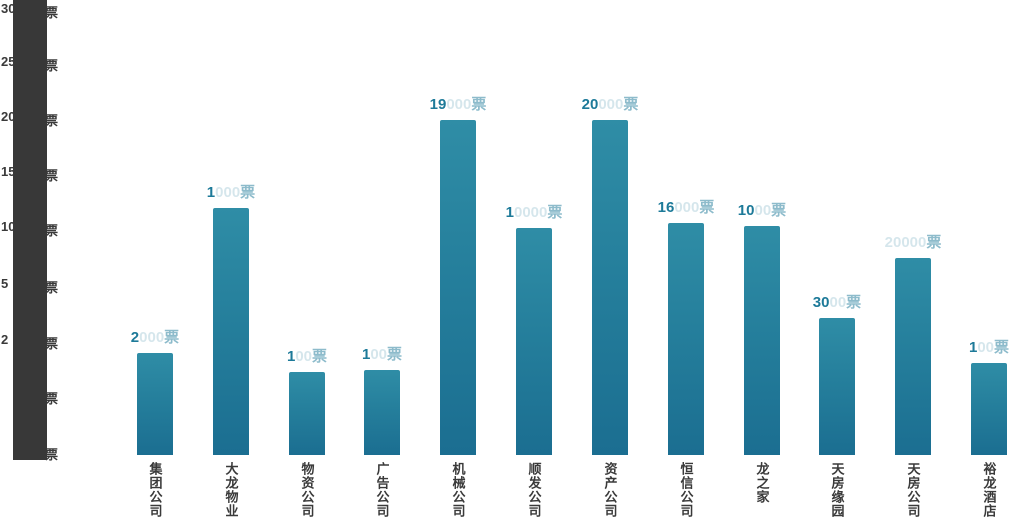  I want to click on bar-hengxingongsi, so click(686, 339).